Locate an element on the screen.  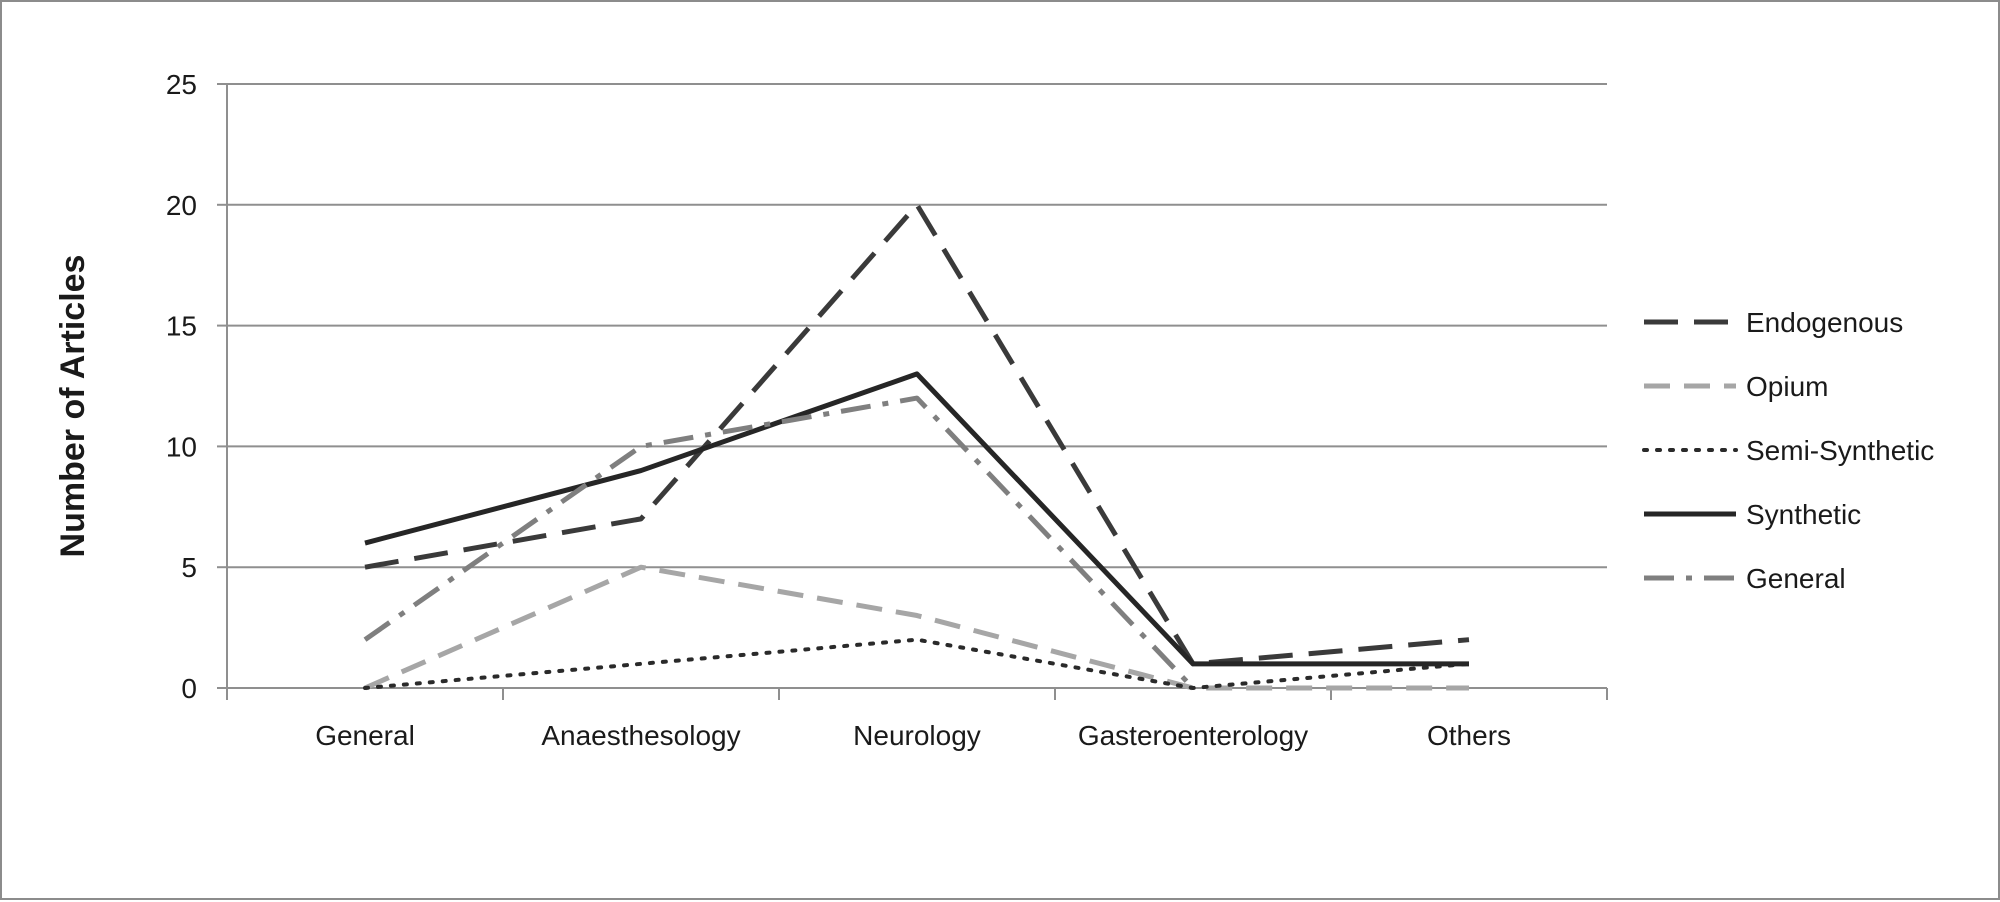
series-line-opium is located at coordinates (916, 627).